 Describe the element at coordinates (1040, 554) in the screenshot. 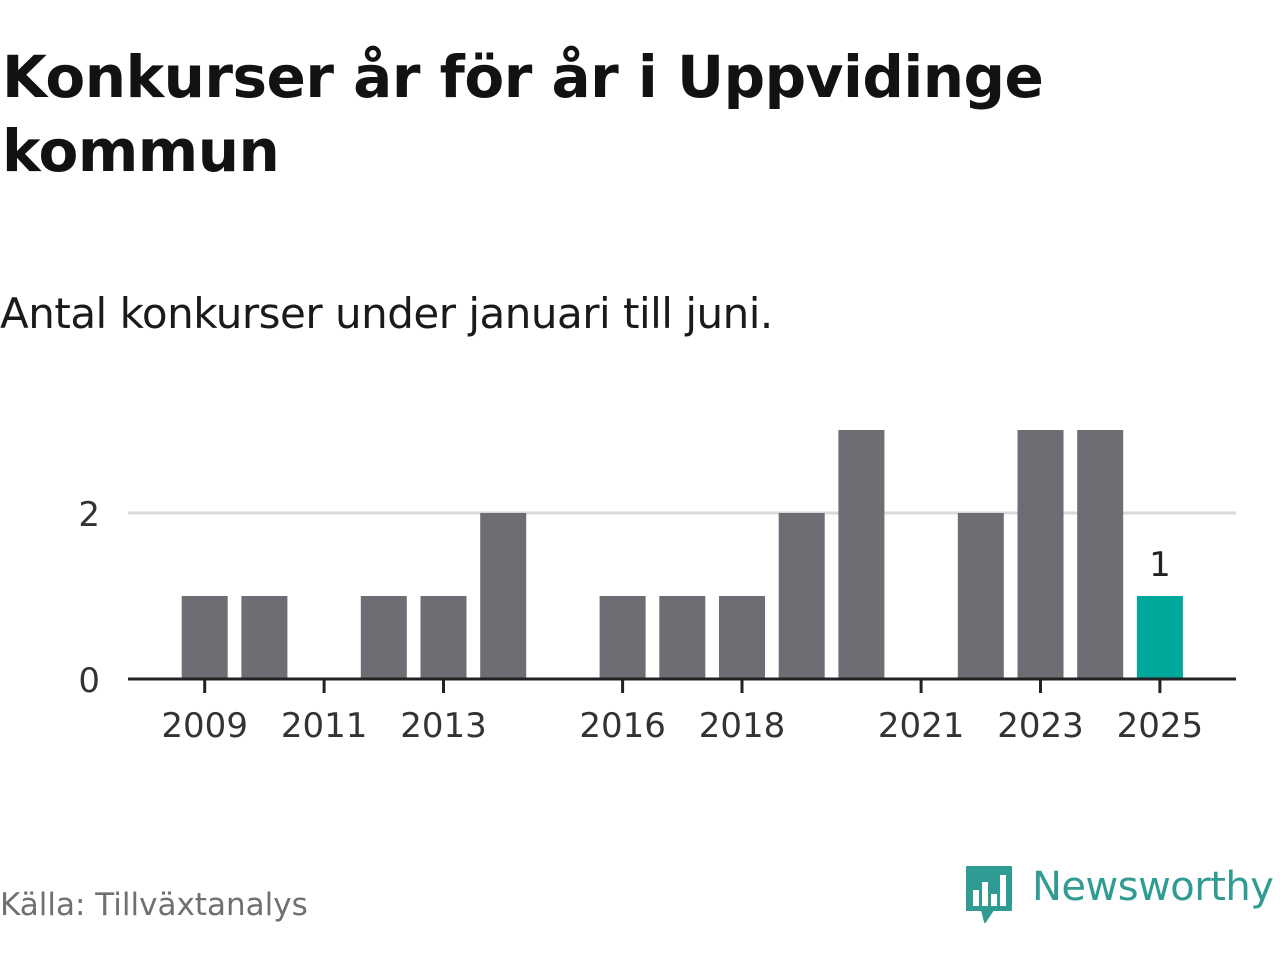

I see `bar-2023` at that location.